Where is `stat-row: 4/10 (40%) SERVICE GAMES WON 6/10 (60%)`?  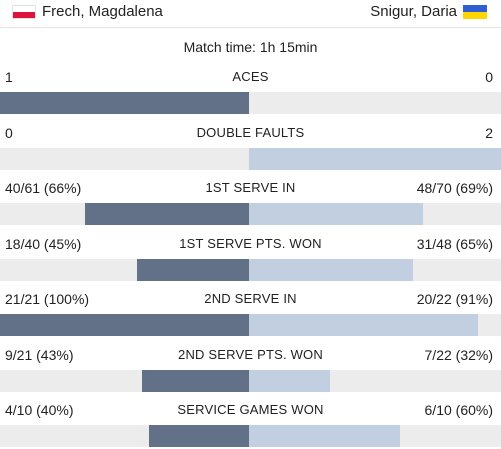
stat-row: 4/10 (40%) SERVICE GAMES WON 6/10 (60%) is located at coordinates (250, 424).